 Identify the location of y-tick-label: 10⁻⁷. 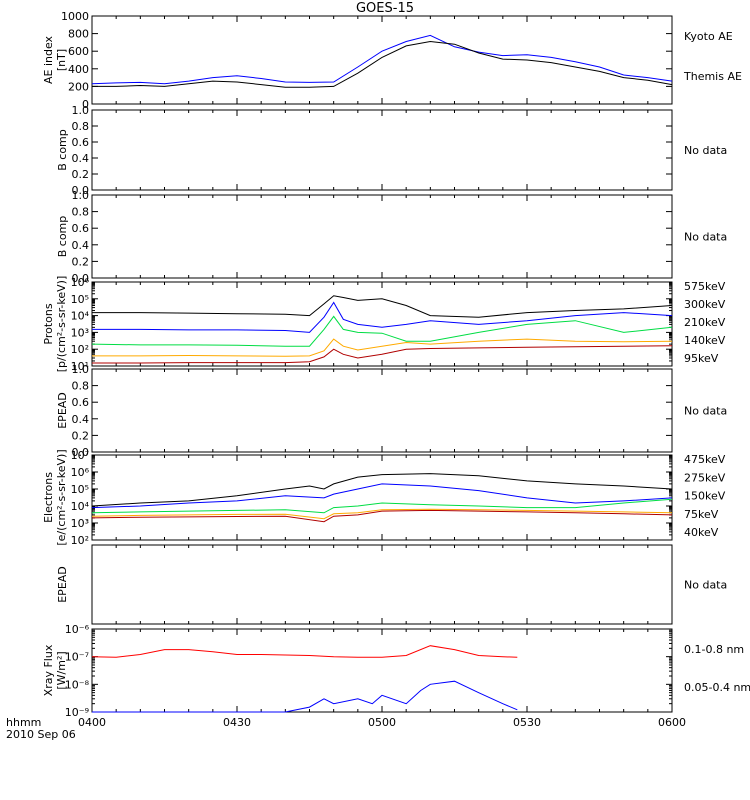
(77, 657).